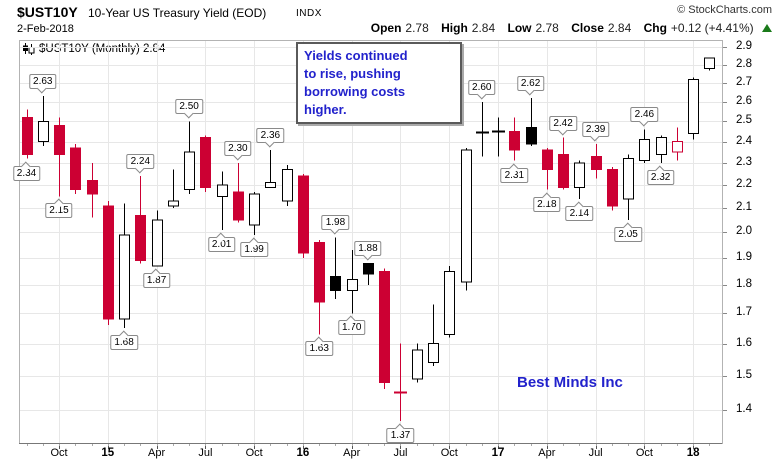 This screenshot has height=469, width=780. What do you see at coordinates (45, 29) in the screenshot?
I see `quote-date: 2-Feb-2018` at bounding box center [45, 29].